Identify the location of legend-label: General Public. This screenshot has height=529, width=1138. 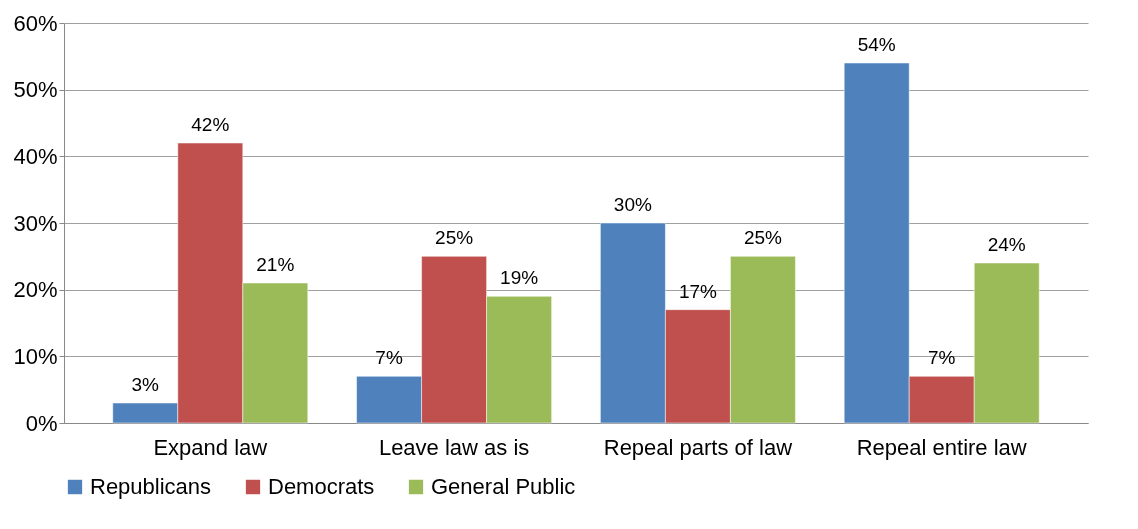
(503, 486).